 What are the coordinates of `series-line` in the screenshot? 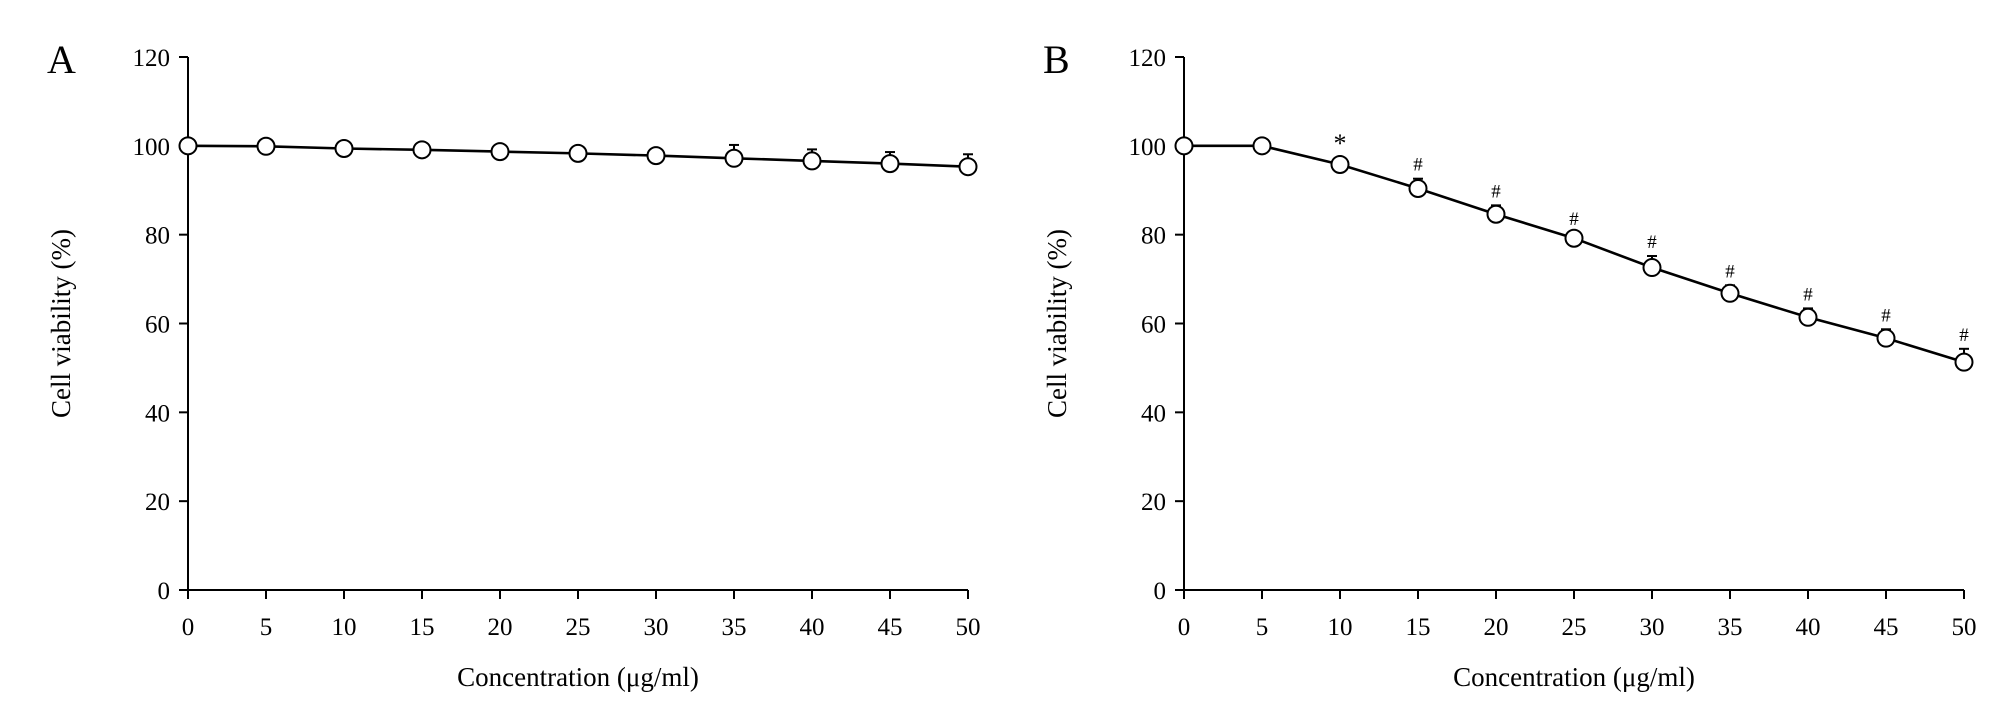 It's located at (1574, 254).